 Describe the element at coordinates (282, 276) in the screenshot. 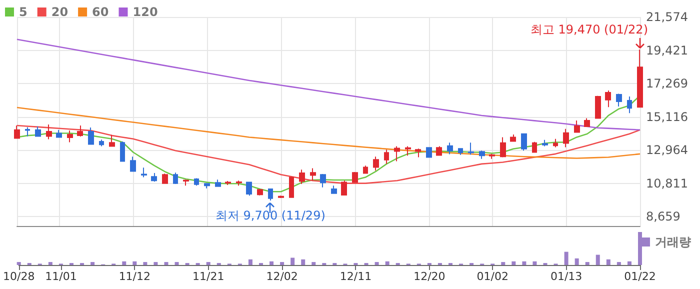

I see `x-tick-label: 12/02` at that location.